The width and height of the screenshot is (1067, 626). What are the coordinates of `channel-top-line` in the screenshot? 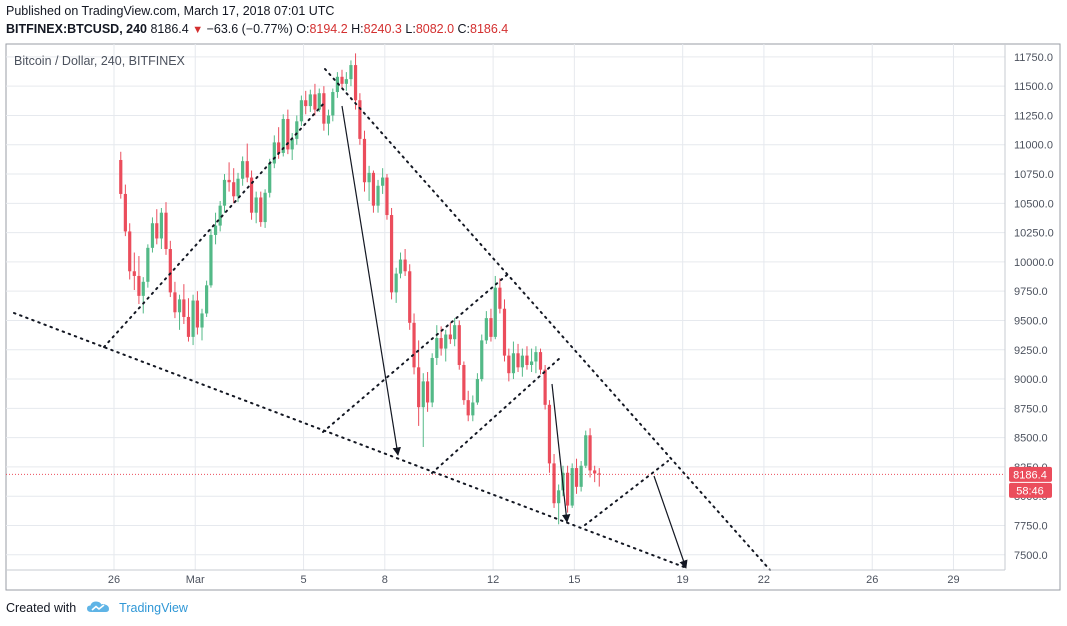 It's located at (415, 353).